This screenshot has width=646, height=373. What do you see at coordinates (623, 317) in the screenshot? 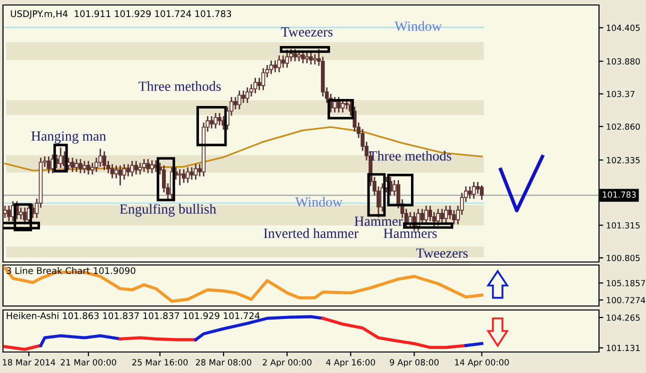
I see `y-tick-label: 104.265` at bounding box center [623, 317].